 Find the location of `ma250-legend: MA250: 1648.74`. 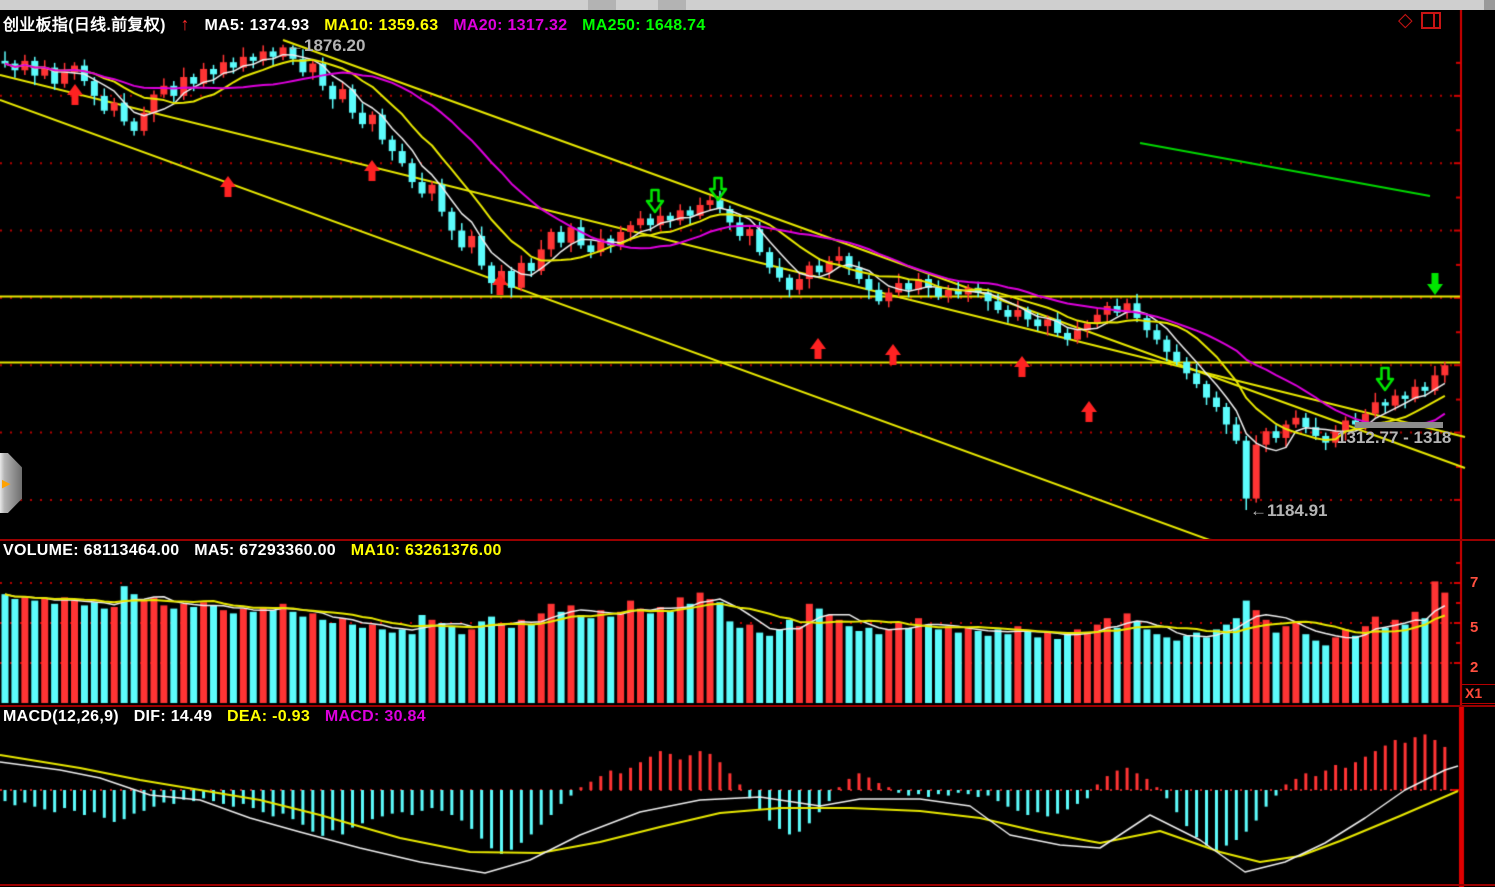

ma250-legend: MA250: 1648.74 is located at coordinates (644, 25).